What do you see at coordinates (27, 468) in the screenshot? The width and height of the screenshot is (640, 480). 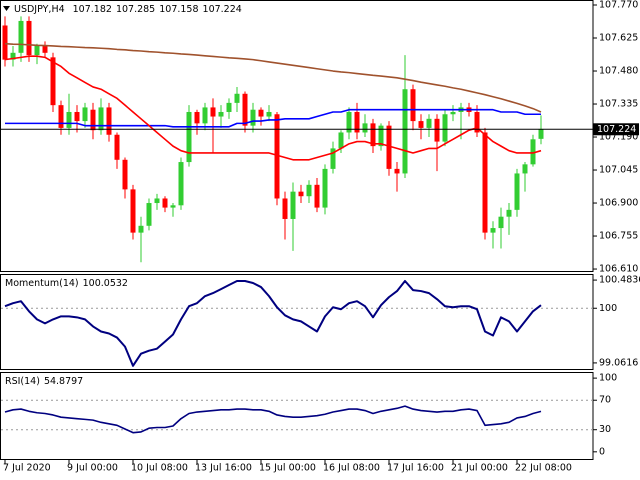 I see `x-tick-label: 7 Jul 2020` at bounding box center [27, 468].